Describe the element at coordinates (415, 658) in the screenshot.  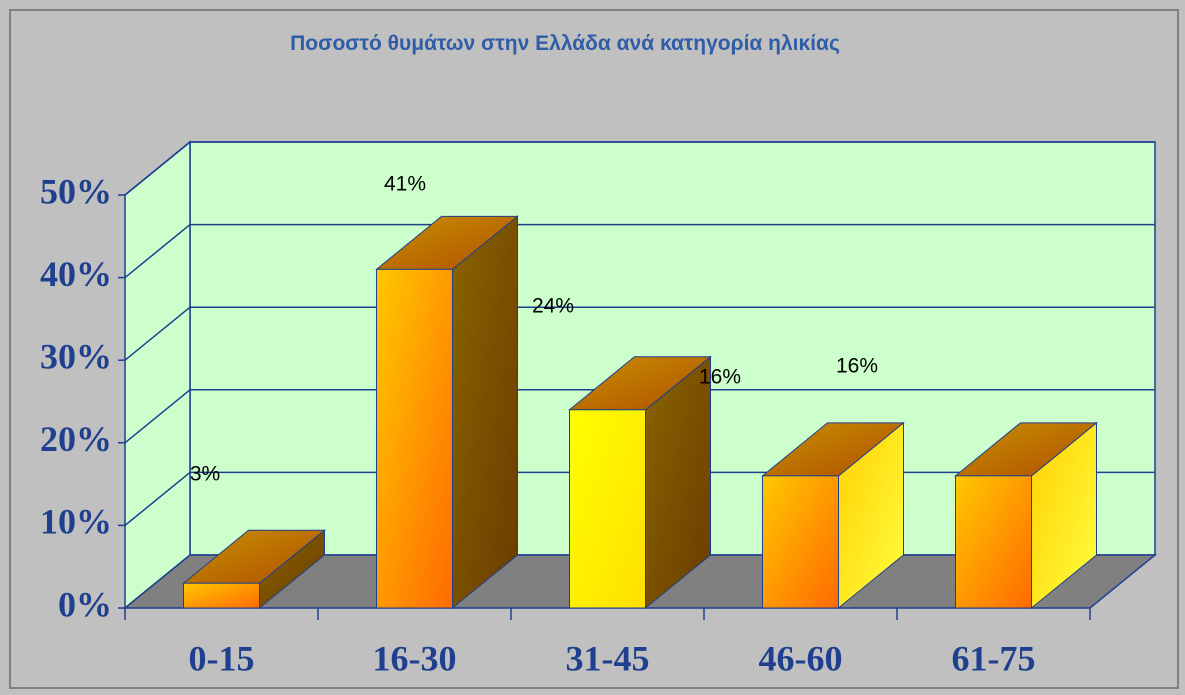
I see `x-tick-label: 16-30` at that location.